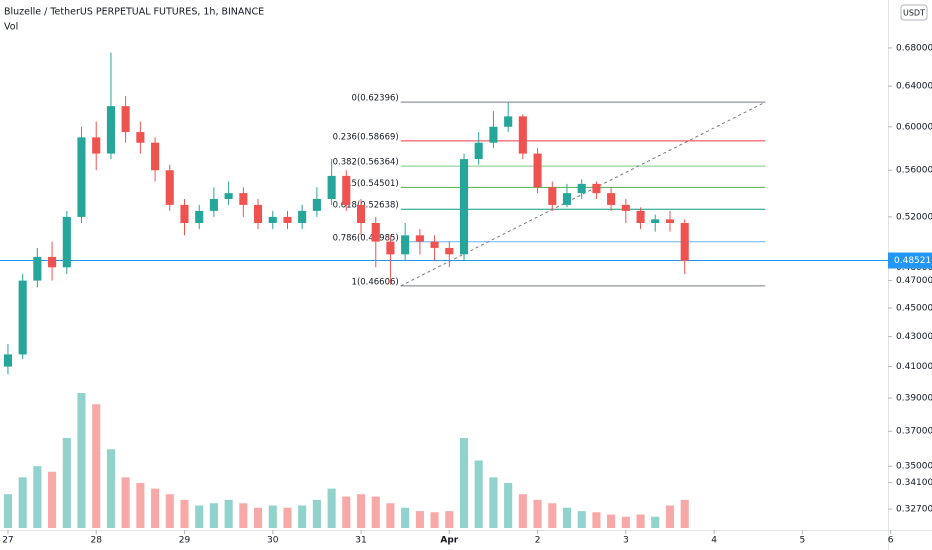 The image size is (932, 550). Describe the element at coordinates (914, 217) in the screenshot. I see `y-tick-label: 0.52000` at that location.